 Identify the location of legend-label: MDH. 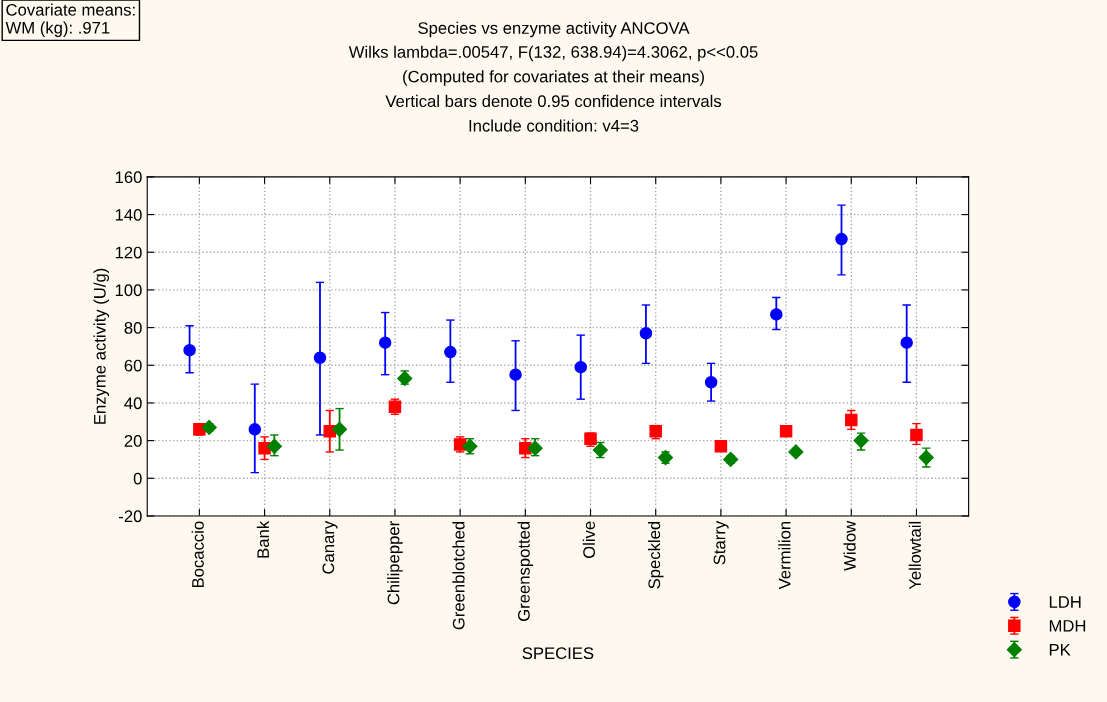
(1067, 626).